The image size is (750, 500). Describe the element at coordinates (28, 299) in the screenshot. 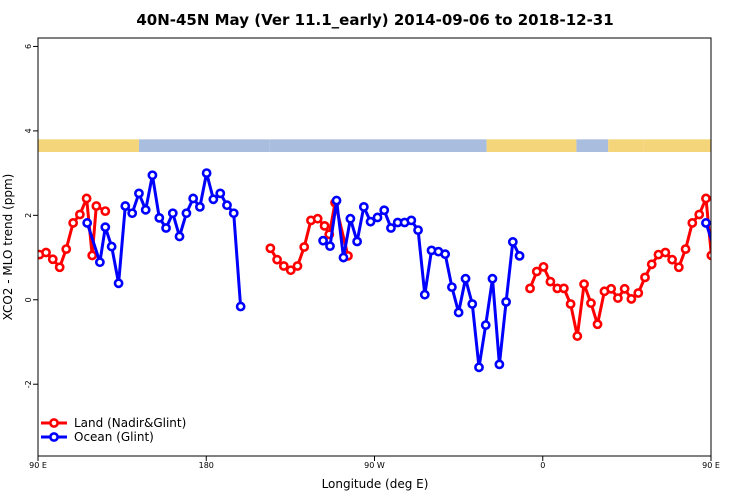

I see `y-tick-label: 0` at that location.